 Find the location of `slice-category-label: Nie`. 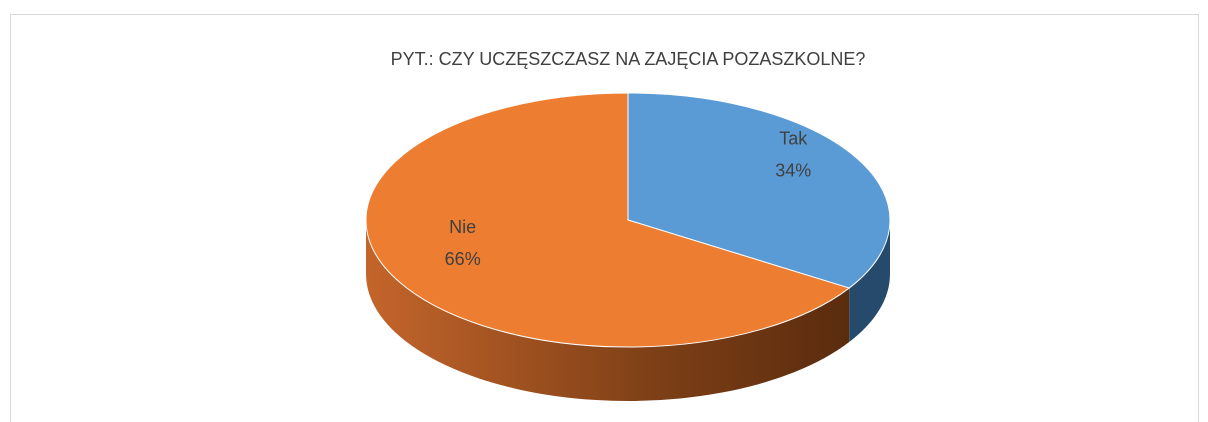

slice-category-label: Nie is located at coordinates (462, 227).